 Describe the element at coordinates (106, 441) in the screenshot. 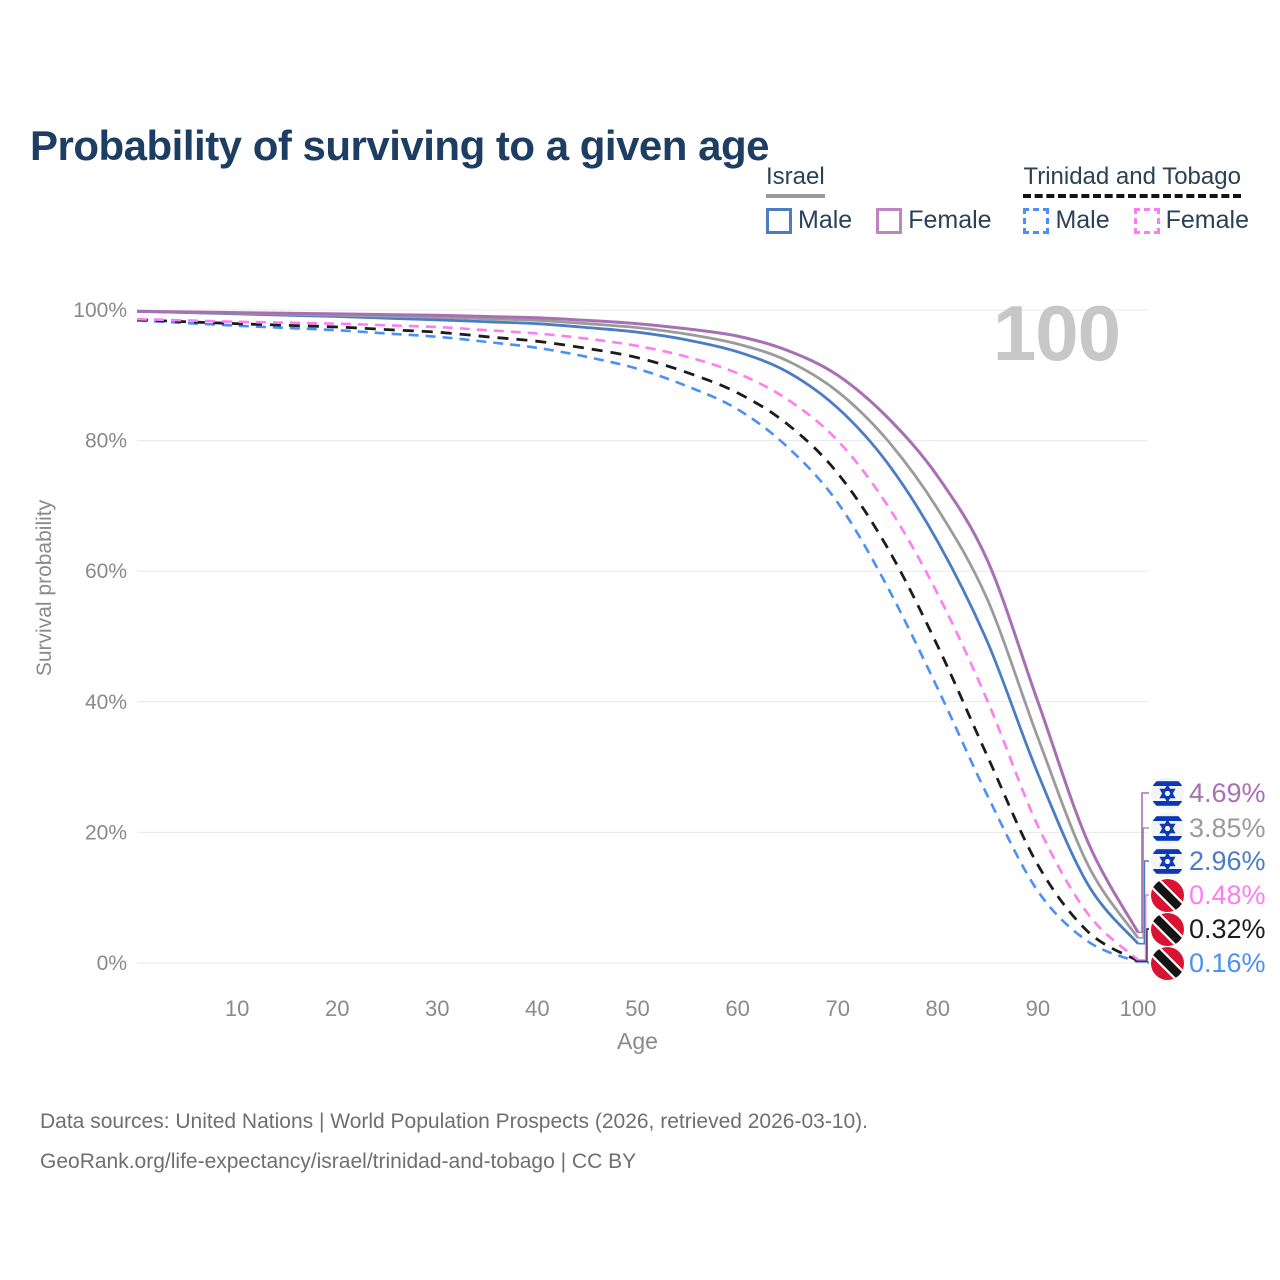

I see `y-tick-label: 80%` at that location.